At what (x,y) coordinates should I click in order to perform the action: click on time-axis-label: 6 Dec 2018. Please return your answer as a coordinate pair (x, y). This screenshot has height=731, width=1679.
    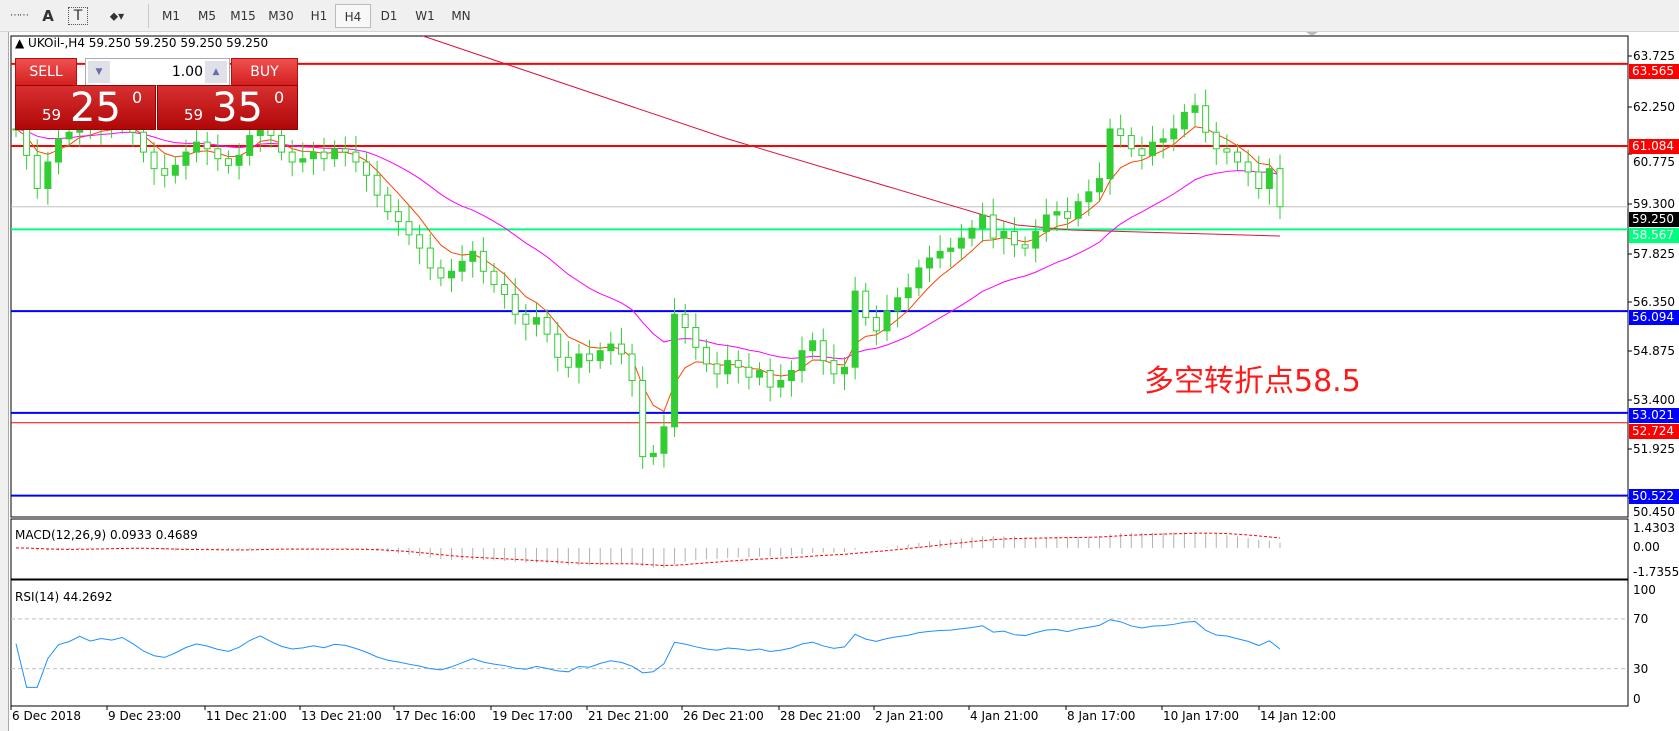
    Looking at the image, I should click on (47, 716).